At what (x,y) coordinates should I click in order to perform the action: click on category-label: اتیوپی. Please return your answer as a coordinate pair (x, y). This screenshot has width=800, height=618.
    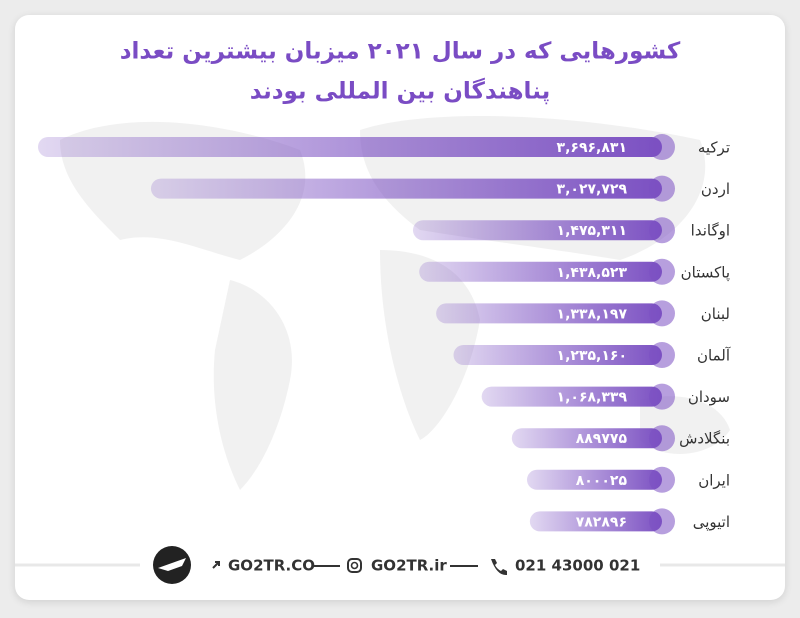
    Looking at the image, I should click on (711, 522).